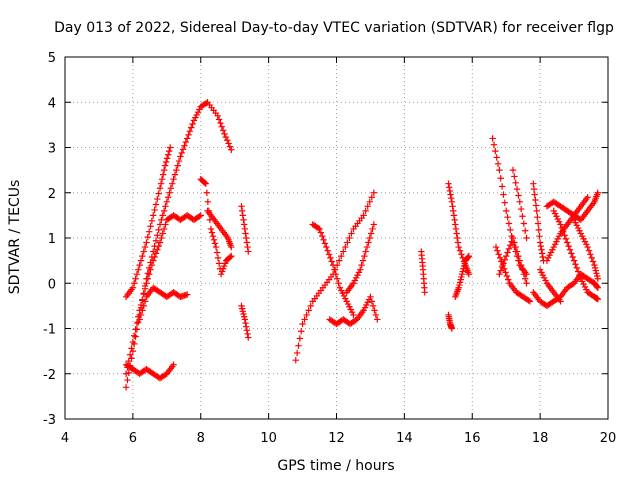 The image size is (640, 480). Describe the element at coordinates (52, 284) in the screenshot. I see `y-tick-label: 0` at that location.